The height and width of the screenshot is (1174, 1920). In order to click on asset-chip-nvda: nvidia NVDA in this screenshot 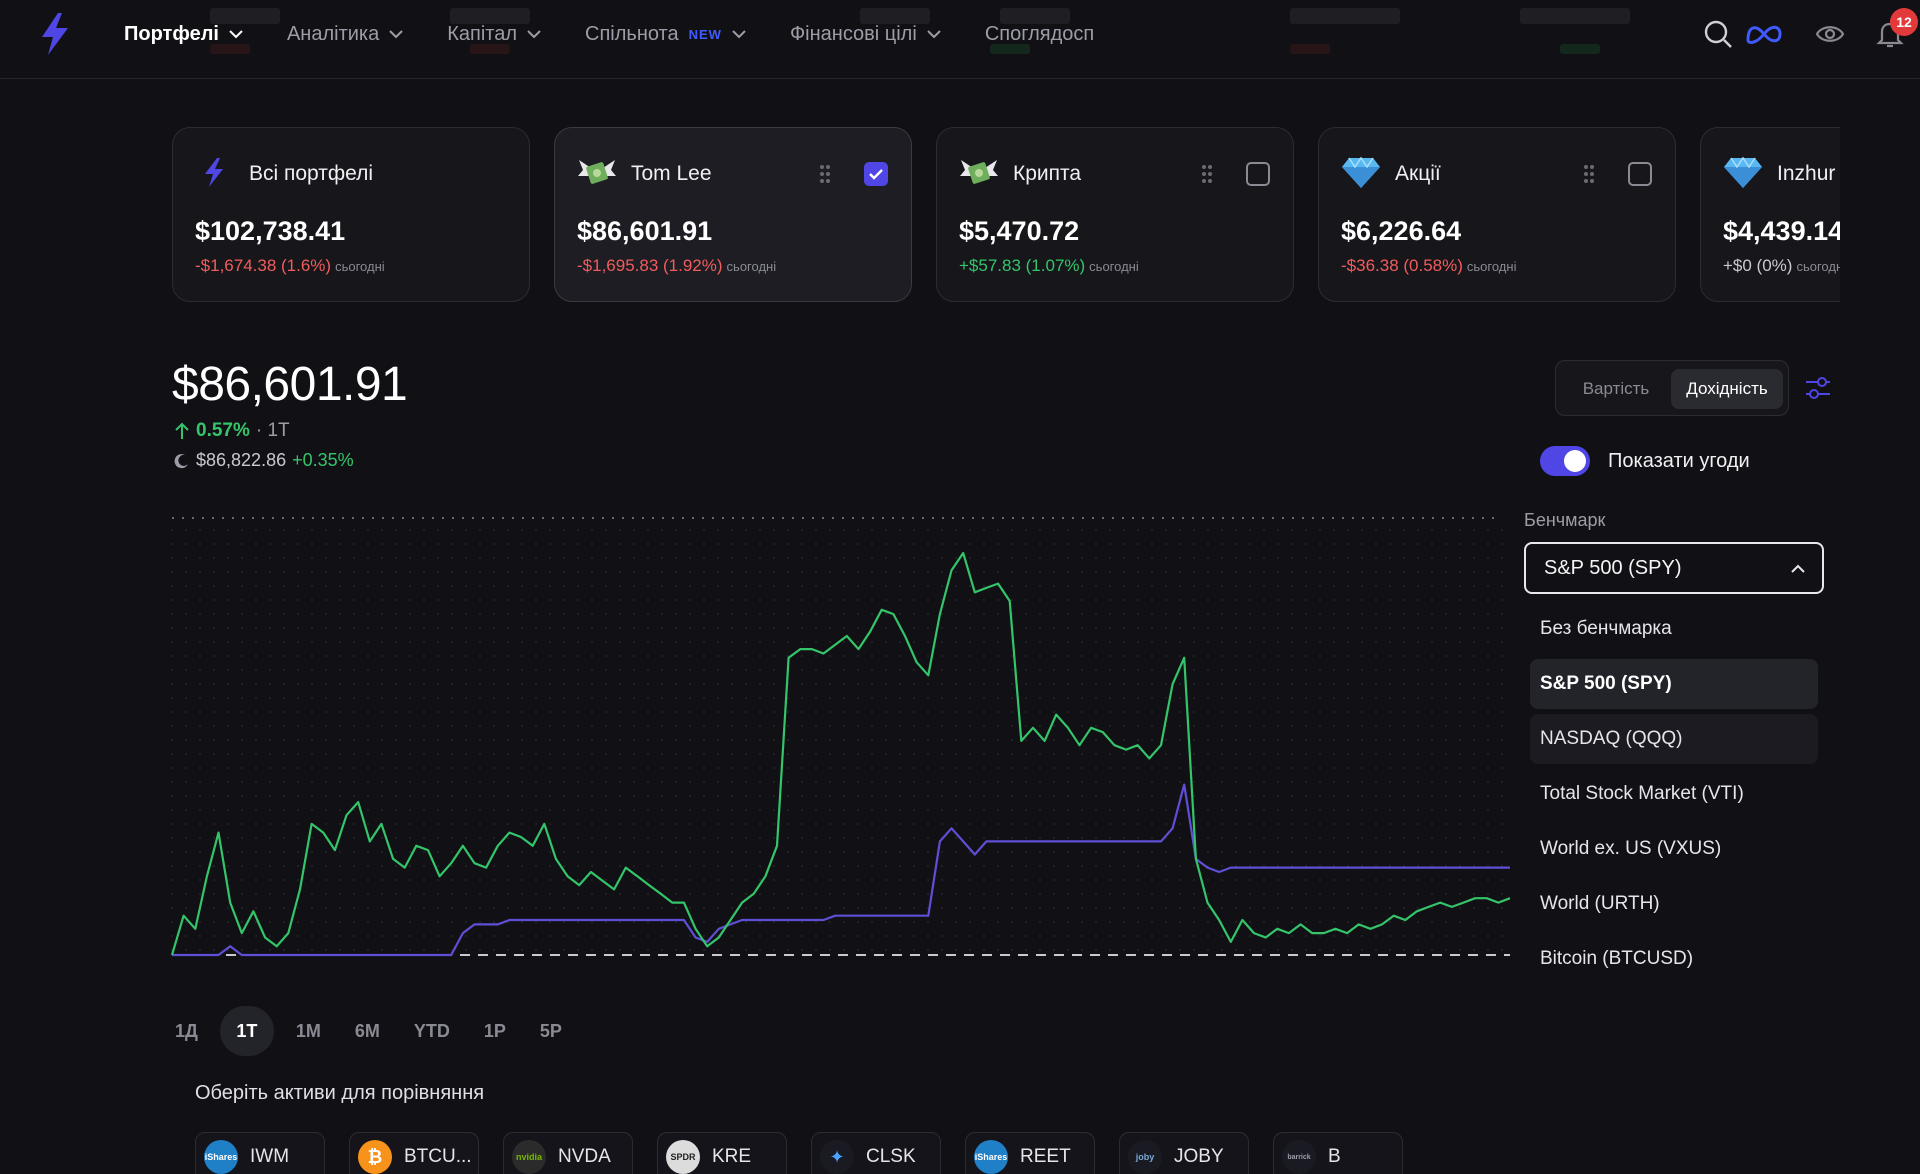, I will do `click(568, 1153)`.